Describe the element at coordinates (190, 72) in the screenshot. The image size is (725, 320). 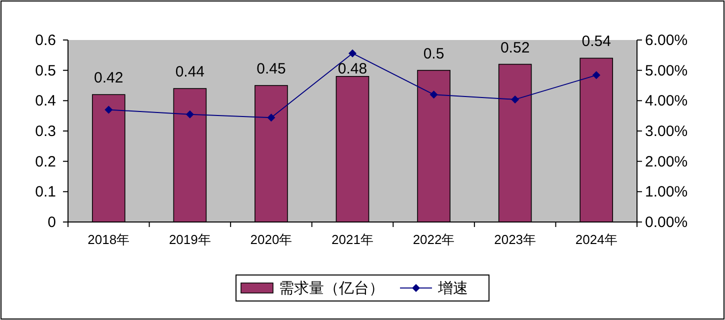
I see `data-label: 0.44` at that location.